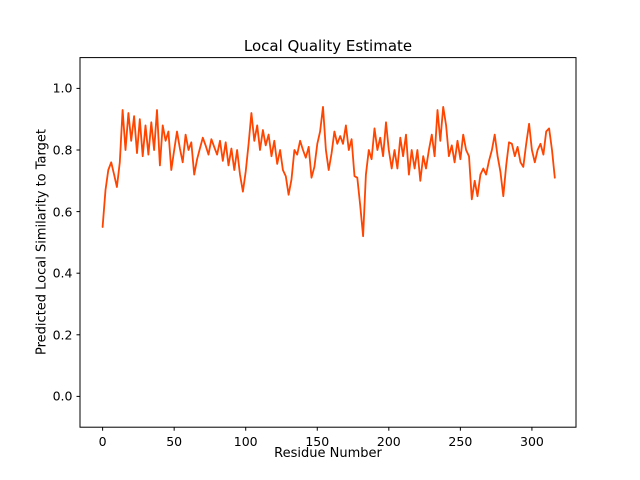 The height and width of the screenshot is (480, 640). What do you see at coordinates (42, 242) in the screenshot?
I see `y-axis-label: Predicted Local Similarity to Target` at bounding box center [42, 242].